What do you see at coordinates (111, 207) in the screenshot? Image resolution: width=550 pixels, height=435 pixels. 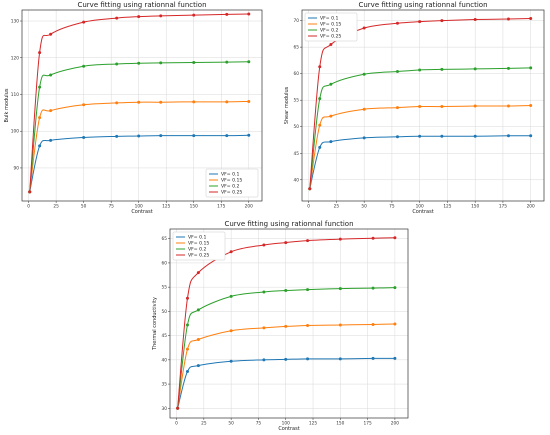 I see `x-tick-label: 75` at bounding box center [111, 207].